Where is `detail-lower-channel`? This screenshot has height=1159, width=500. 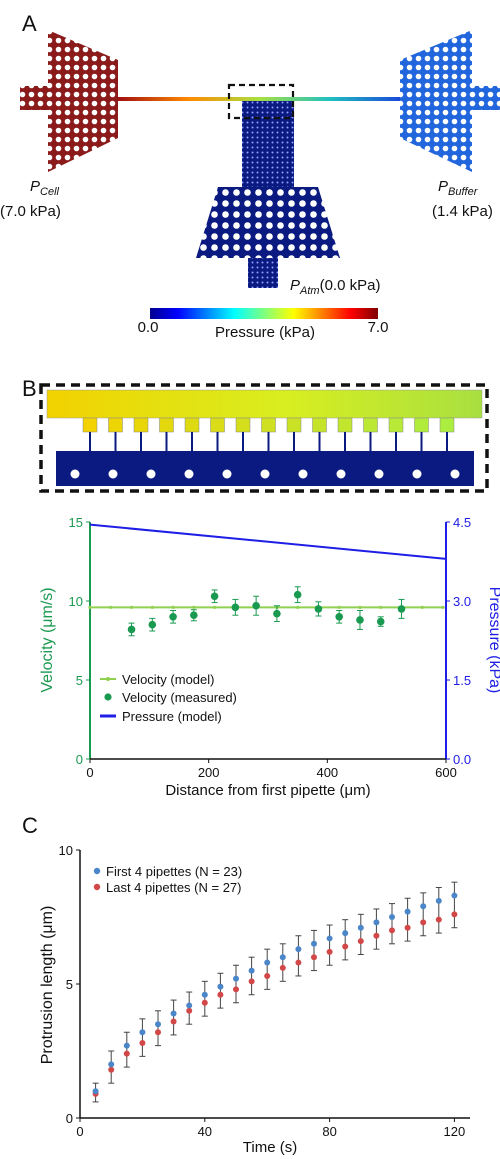 detail-lower-channel is located at coordinates (265, 468).